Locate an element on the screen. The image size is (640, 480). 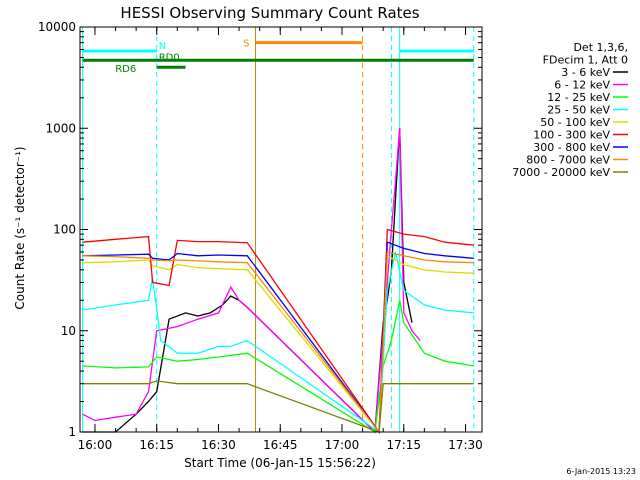
legend-label: 3 - 6 keV is located at coordinates (585, 72).